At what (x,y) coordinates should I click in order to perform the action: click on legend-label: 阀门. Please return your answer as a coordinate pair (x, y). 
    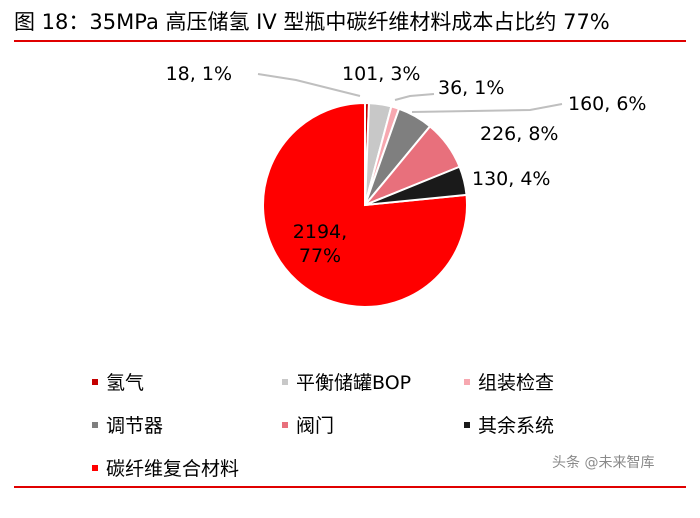
    Looking at the image, I should click on (315, 426).